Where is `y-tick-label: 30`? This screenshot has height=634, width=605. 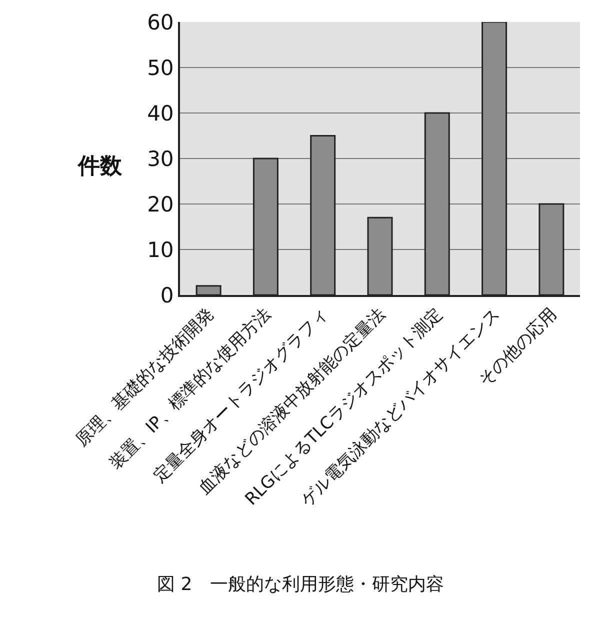 y-tick-label: 30 is located at coordinates (160, 158).